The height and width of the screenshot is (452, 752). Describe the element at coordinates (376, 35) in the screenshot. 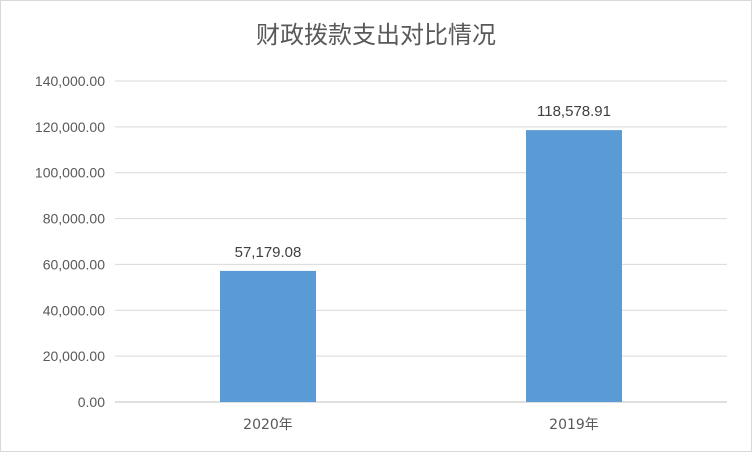

I see `chart-title: 财政拨款支出对比情况` at that location.